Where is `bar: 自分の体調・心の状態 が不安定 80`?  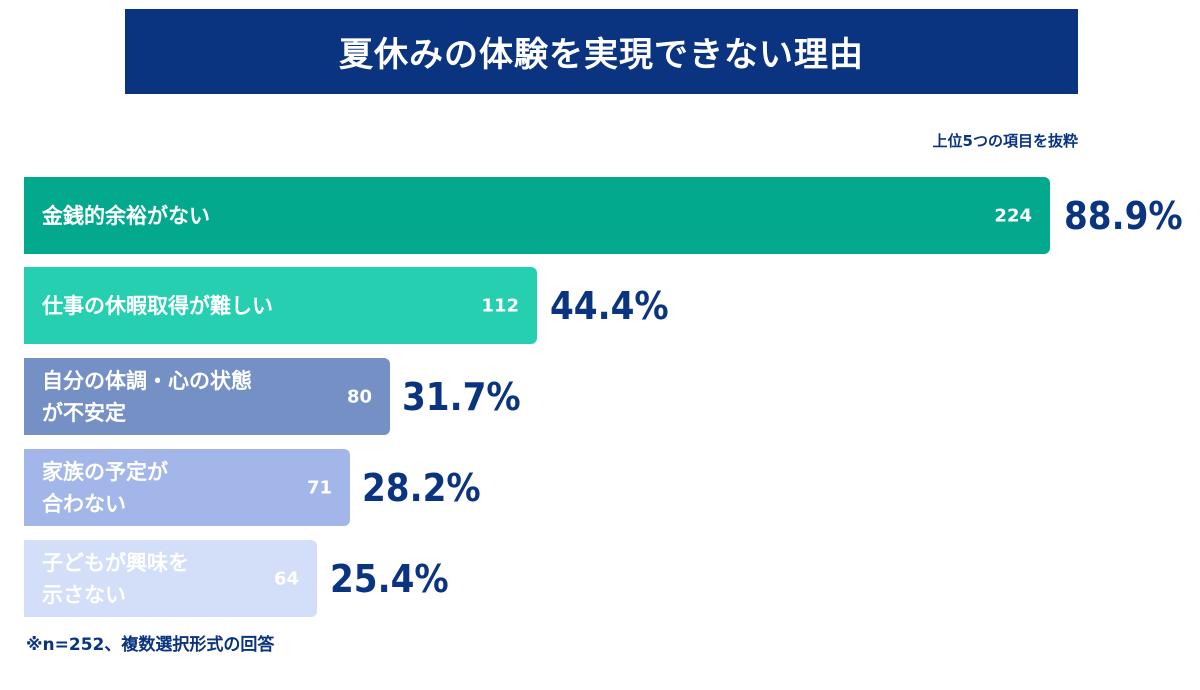 bar: 自分の体調・心の状態 が不安定 80 is located at coordinates (207, 396).